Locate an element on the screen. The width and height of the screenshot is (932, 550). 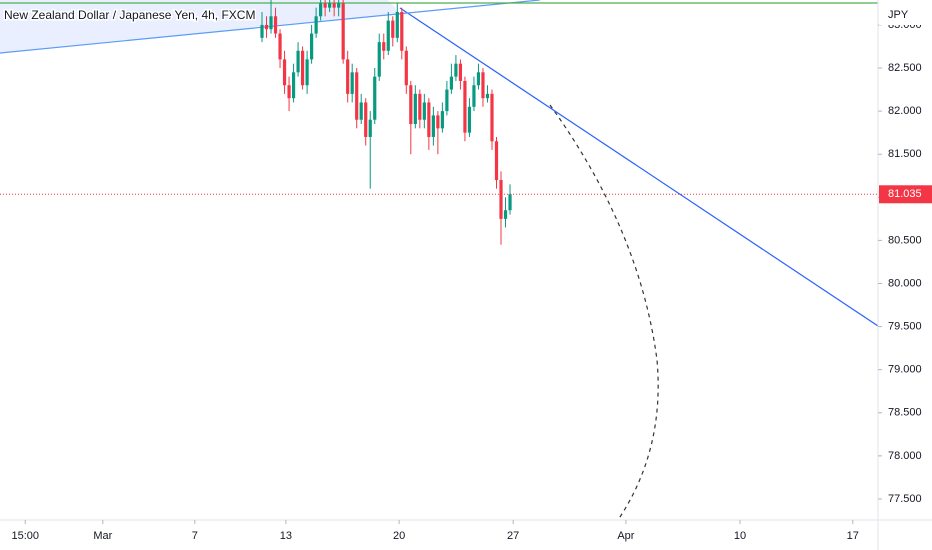
y-tick-label: 82.000 is located at coordinates (905, 111).